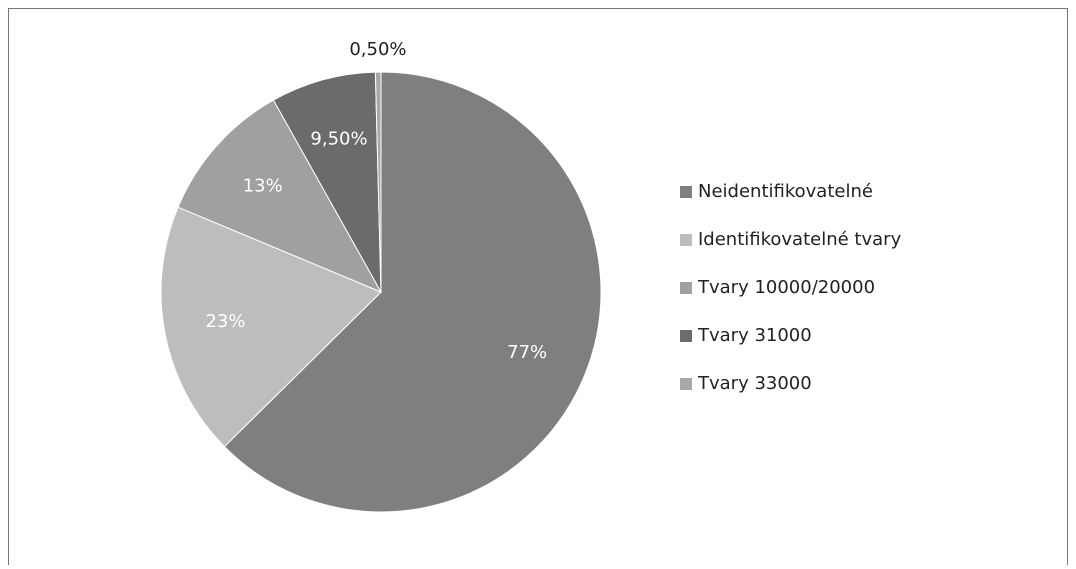  Describe the element at coordinates (527, 352) in the screenshot. I see `data-label: 77%` at that location.